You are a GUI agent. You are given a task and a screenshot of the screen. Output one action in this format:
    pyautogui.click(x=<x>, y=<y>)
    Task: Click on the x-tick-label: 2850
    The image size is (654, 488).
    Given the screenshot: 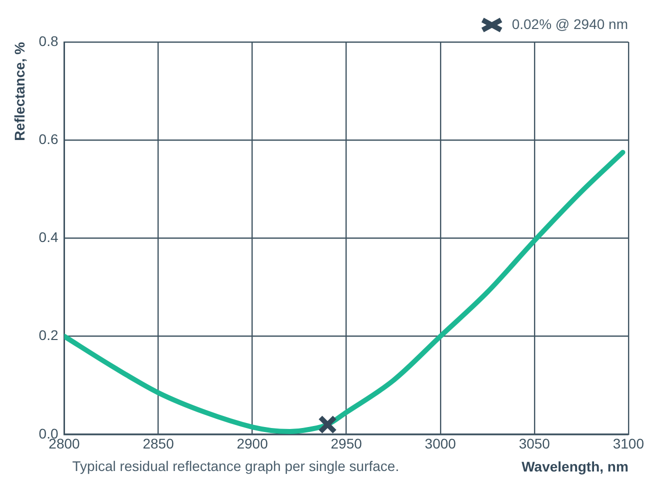 What is the action you would take?
    pyautogui.click(x=158, y=444)
    